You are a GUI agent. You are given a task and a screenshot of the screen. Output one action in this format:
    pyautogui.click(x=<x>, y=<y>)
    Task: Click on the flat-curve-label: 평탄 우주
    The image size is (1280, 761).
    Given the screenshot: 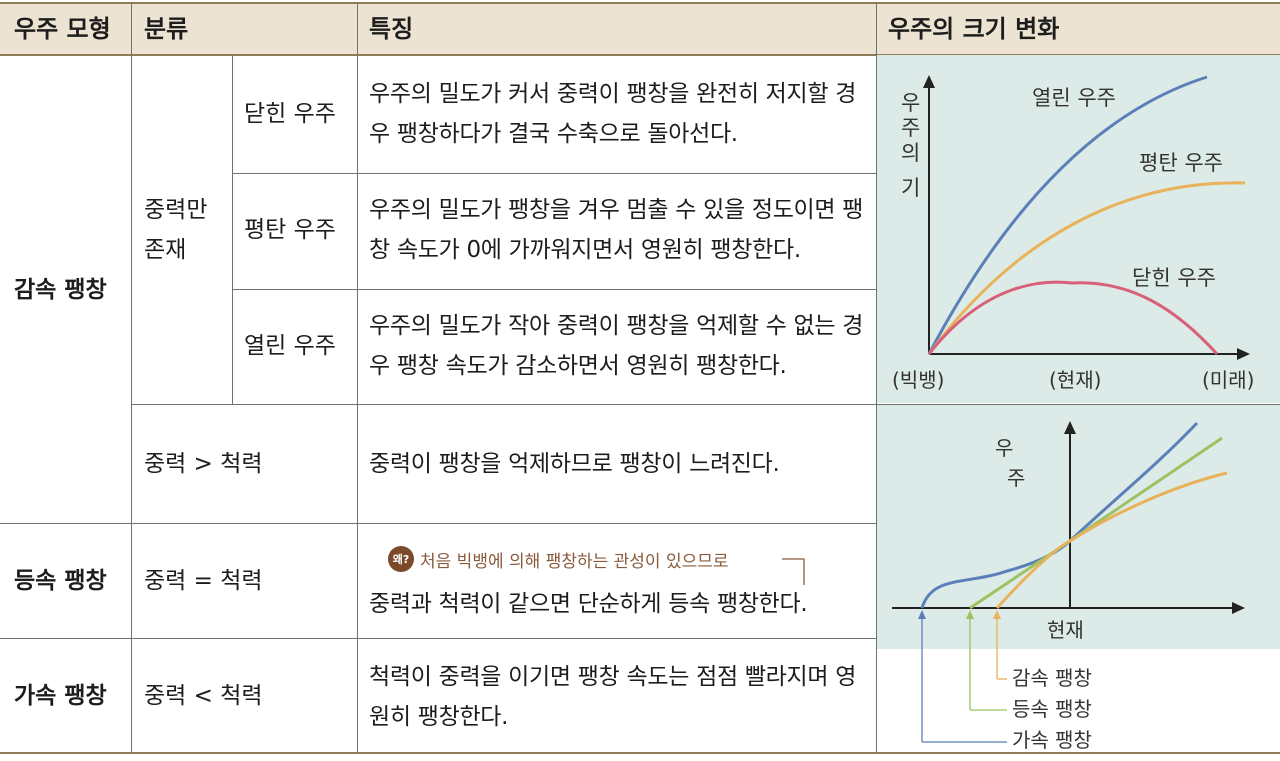 What is the action you would take?
    pyautogui.click(x=1181, y=163)
    